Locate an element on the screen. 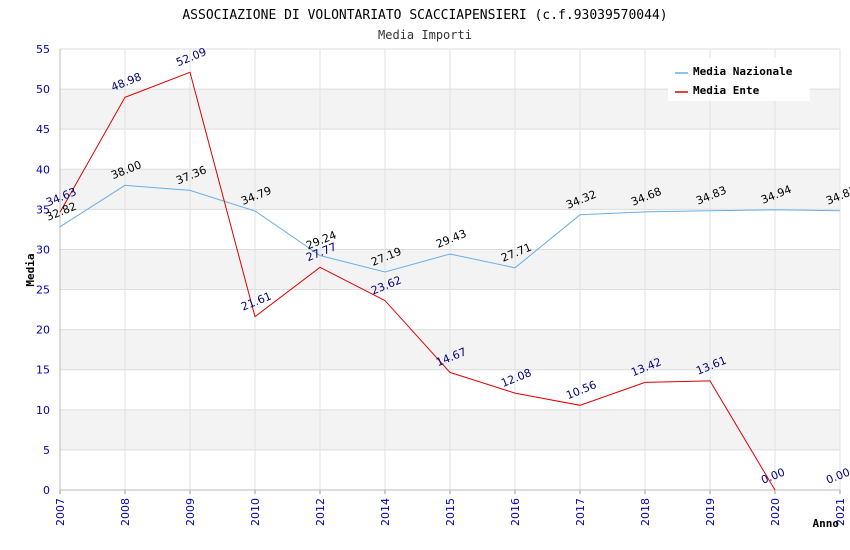 This screenshot has height=550, width=850. x-tick-label: 2016 is located at coordinates (515, 512).